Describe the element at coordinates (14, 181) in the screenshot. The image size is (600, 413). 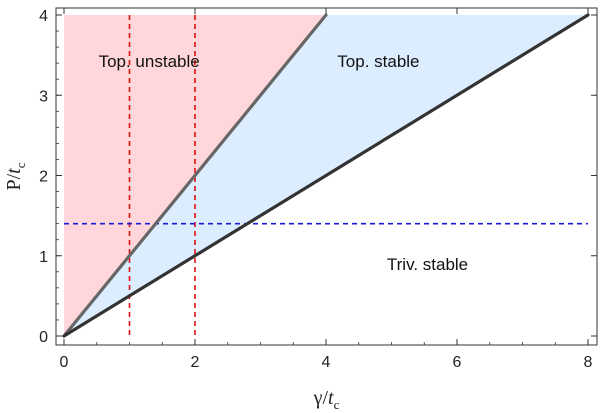
I see `y-axis-label-base: P/` at that location.